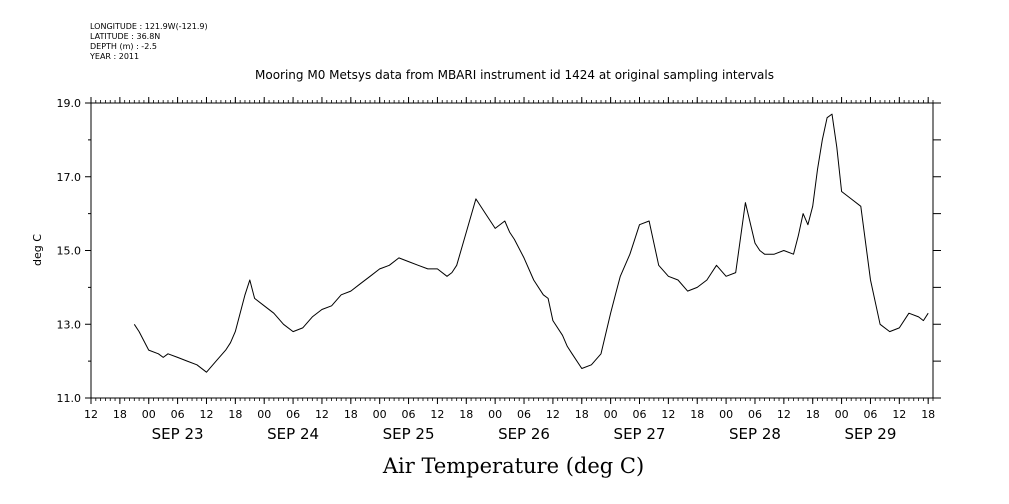 Image resolution: width=1009 pixels, height=504 pixels. I want to click on y-tick-label: 15.0, so click(69, 251).